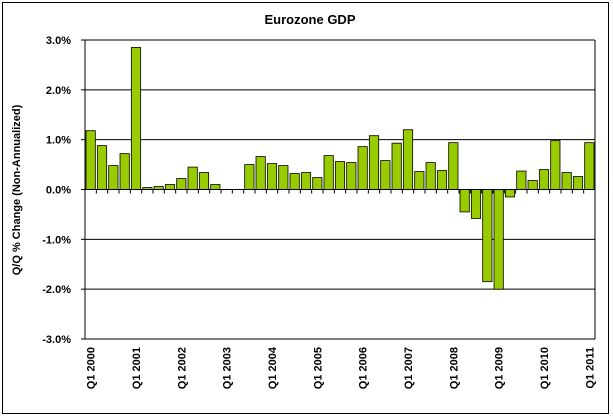  Describe the element at coordinates (309, 19) in the screenshot. I see `chart-title: Eurozone GDP` at that location.